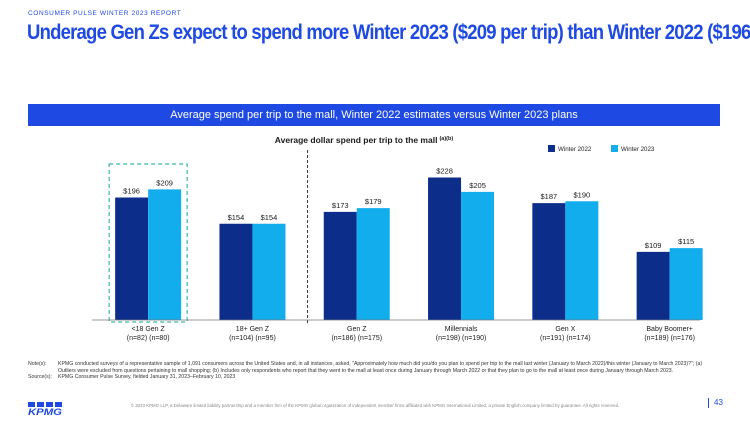 Image resolution: width=750 pixels, height=422 pixels. I want to click on category-sample-label: (n=189) (n=176), so click(669, 338).